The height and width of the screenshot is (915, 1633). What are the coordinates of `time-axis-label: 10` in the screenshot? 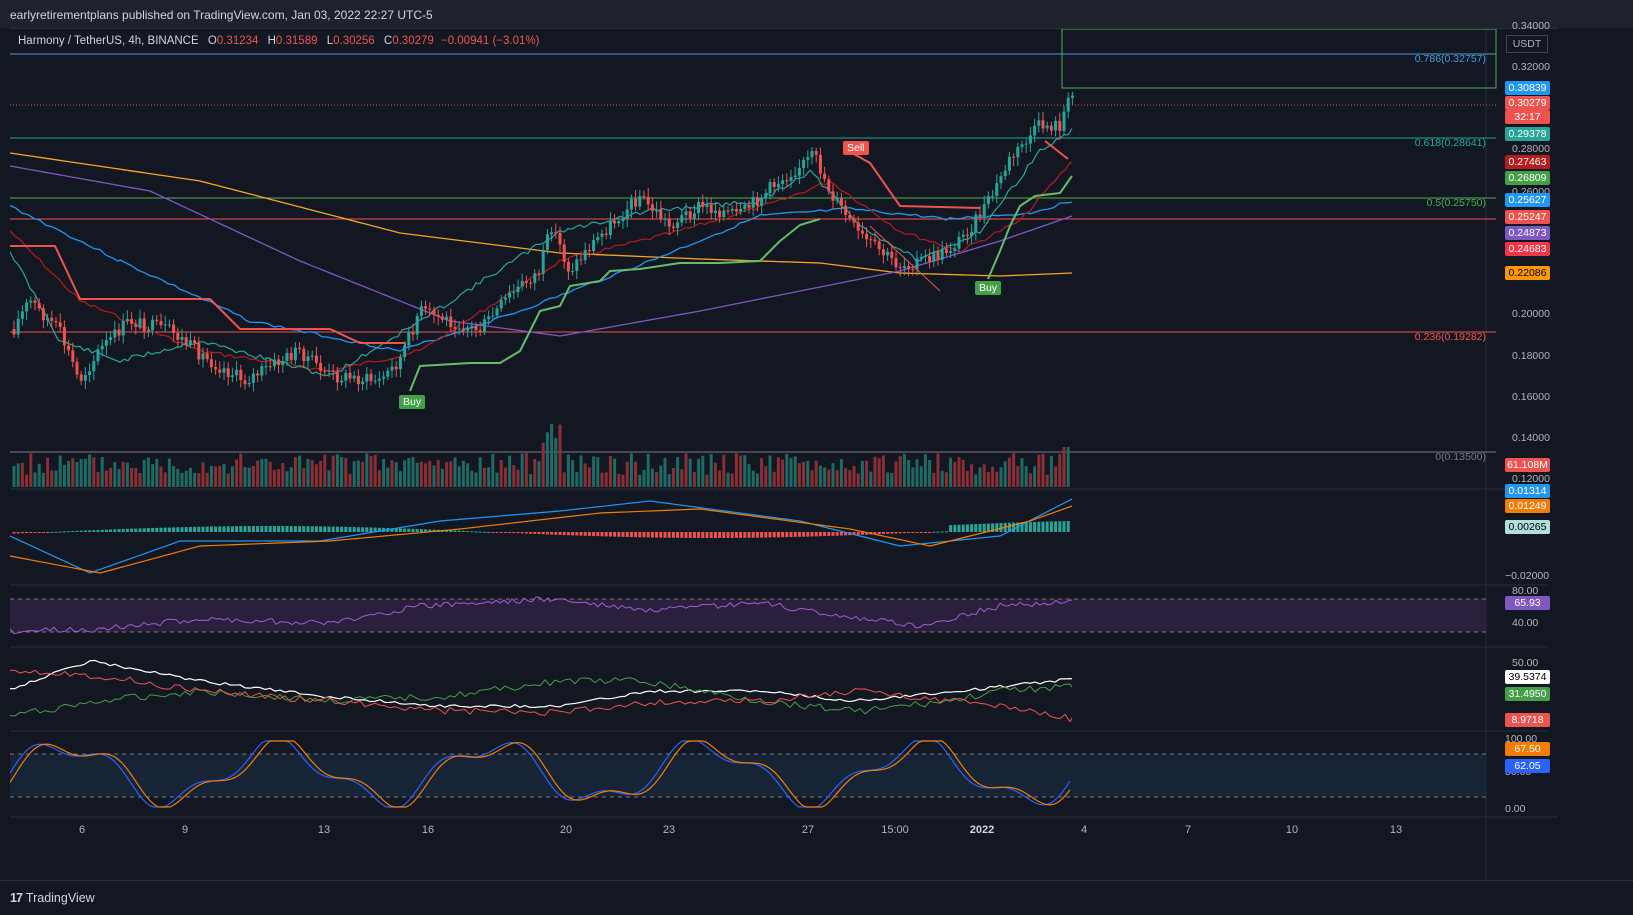 It's located at (1292, 830).